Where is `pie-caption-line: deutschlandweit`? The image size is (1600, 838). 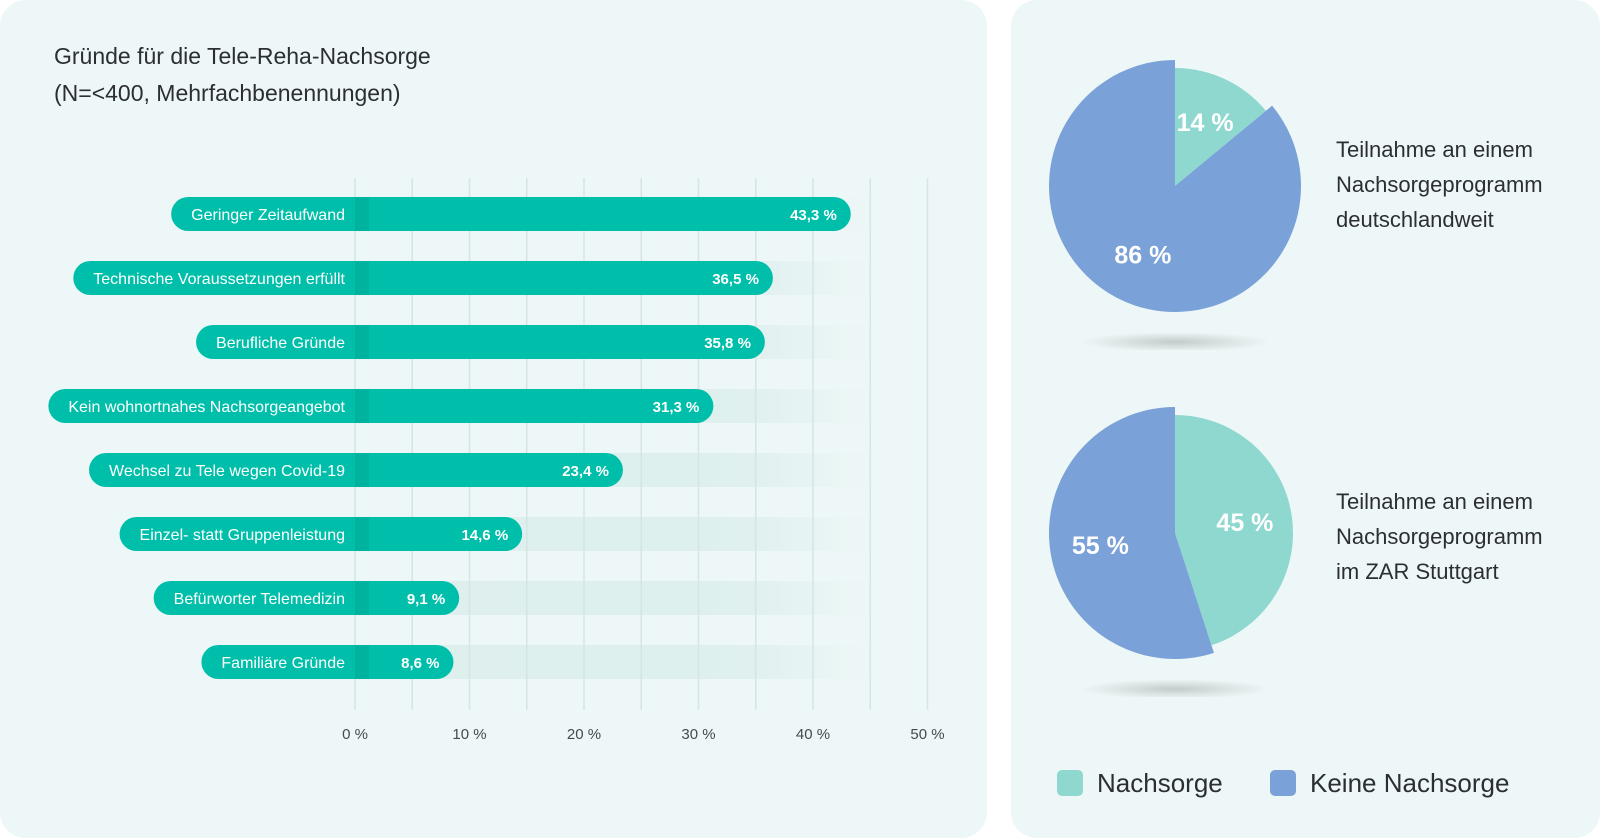 pie-caption-line: deutschlandweit is located at coordinates (1415, 219).